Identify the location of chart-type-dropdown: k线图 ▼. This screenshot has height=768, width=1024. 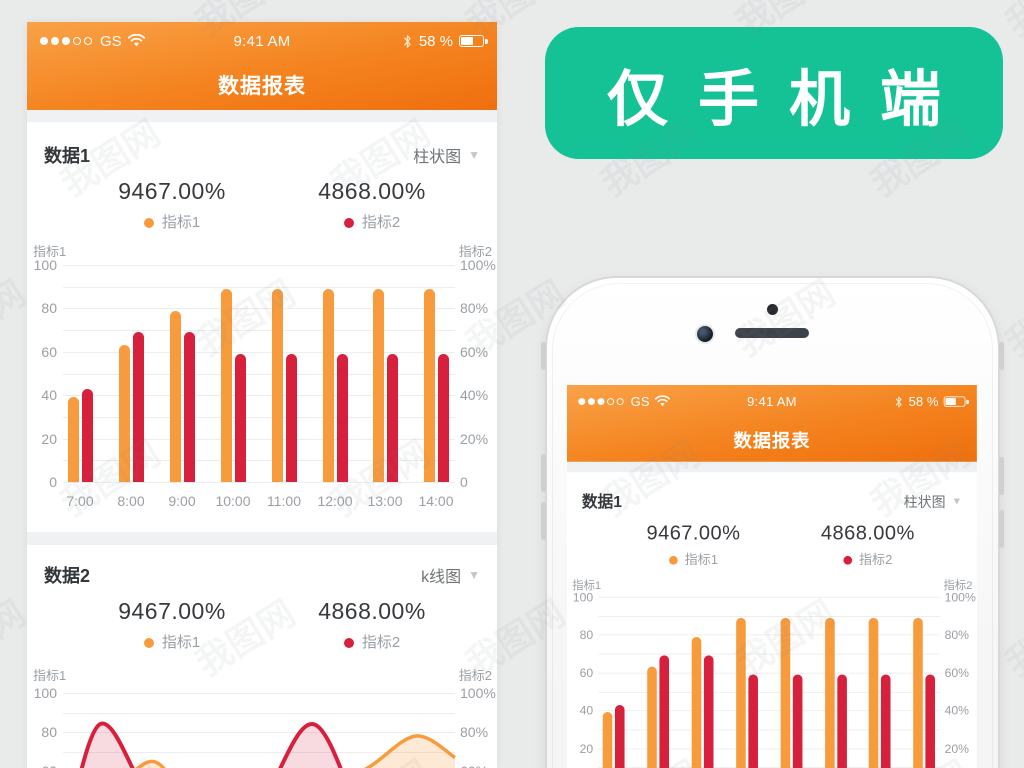
(450, 575).